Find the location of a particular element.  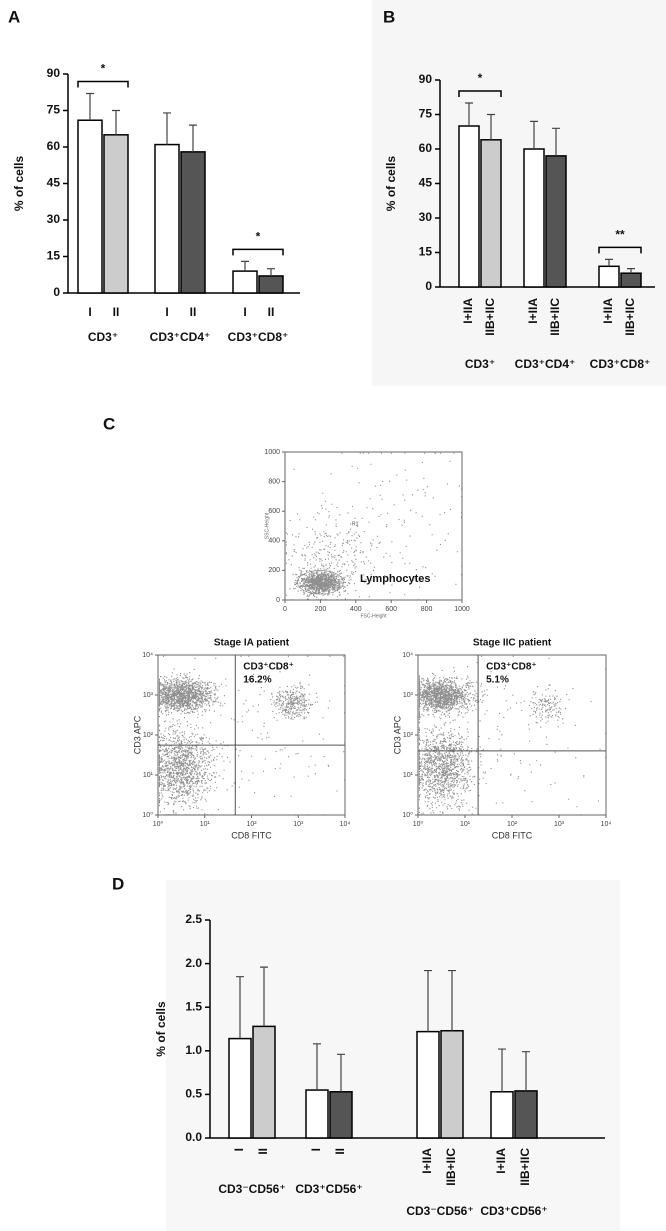

group-label: CD3⁺CD56⁺ is located at coordinates (513, 1211).